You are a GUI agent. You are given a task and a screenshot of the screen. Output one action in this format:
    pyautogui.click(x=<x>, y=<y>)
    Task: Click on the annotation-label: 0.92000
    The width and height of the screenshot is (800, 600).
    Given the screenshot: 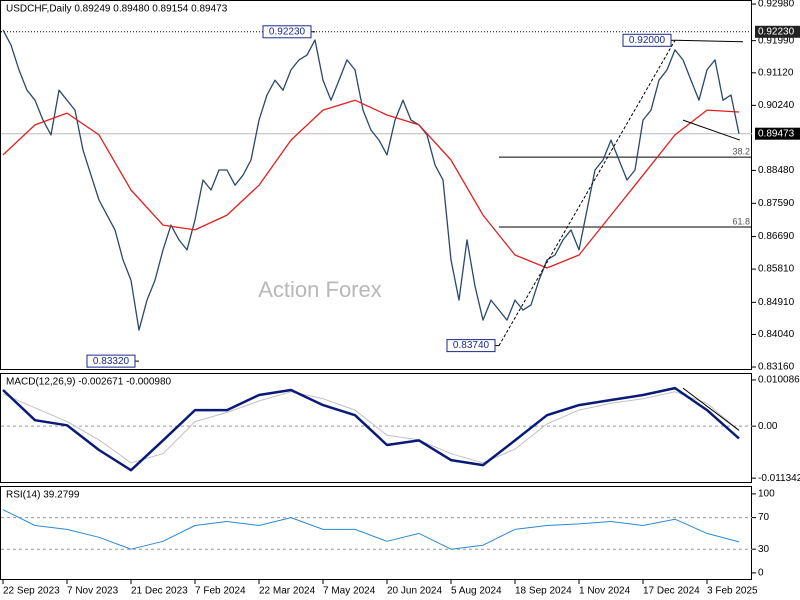 What is the action you would take?
    pyautogui.click(x=647, y=40)
    